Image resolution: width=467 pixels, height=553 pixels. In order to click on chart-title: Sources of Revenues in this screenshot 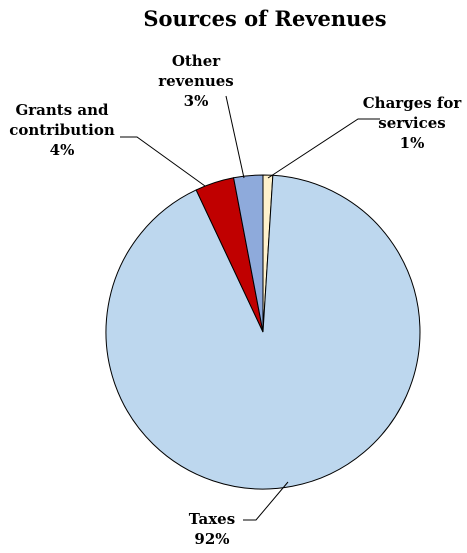, I will do `click(264, 18)`.